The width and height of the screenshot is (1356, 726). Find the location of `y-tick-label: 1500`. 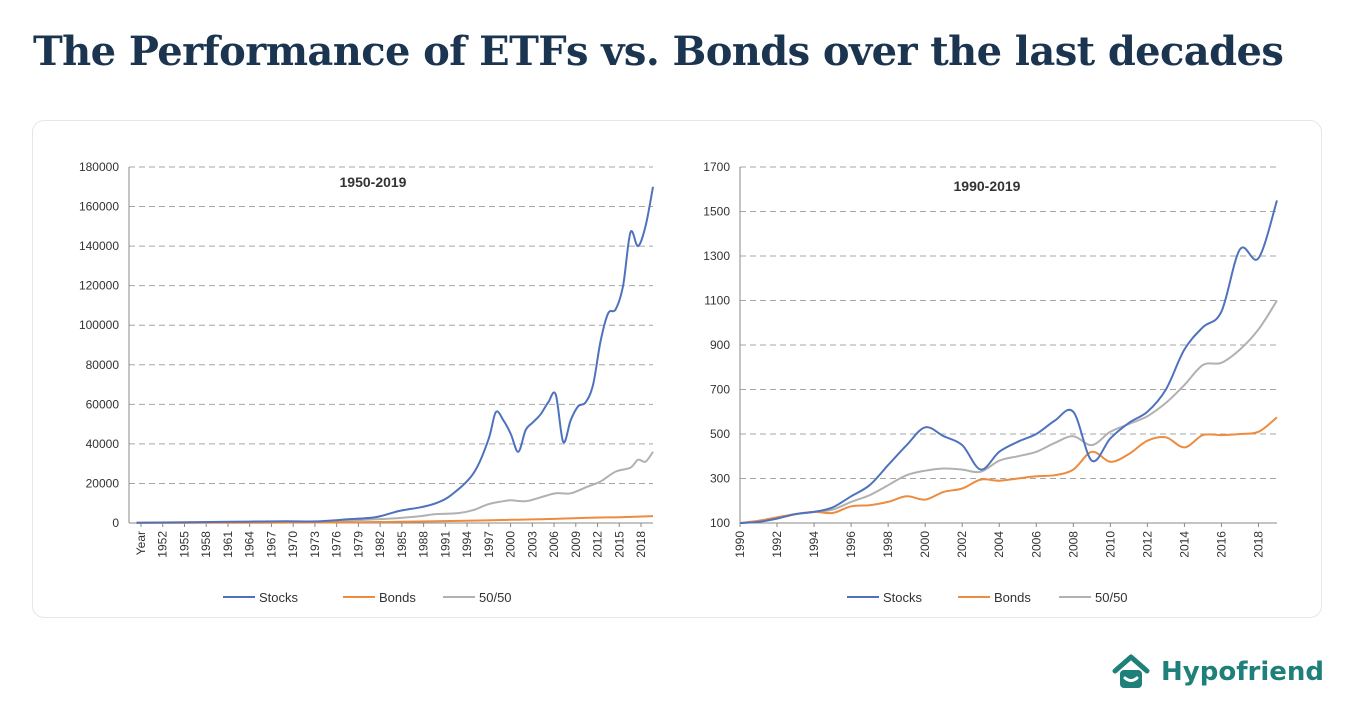

y-tick-label: 1500 is located at coordinates (716, 212).